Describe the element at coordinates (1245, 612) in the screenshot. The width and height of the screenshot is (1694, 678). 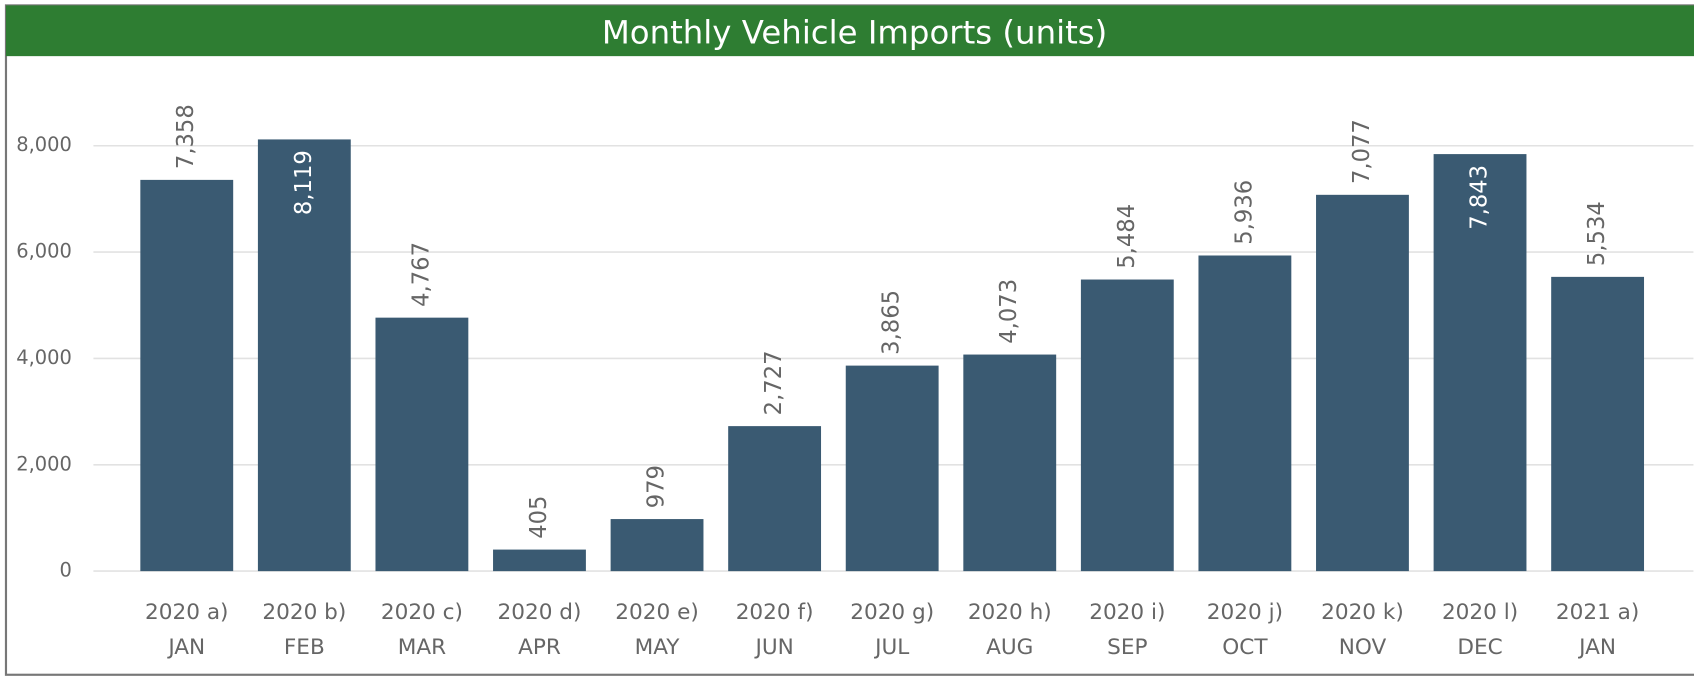
I see `x-tick-label: 2020 j)` at that location.